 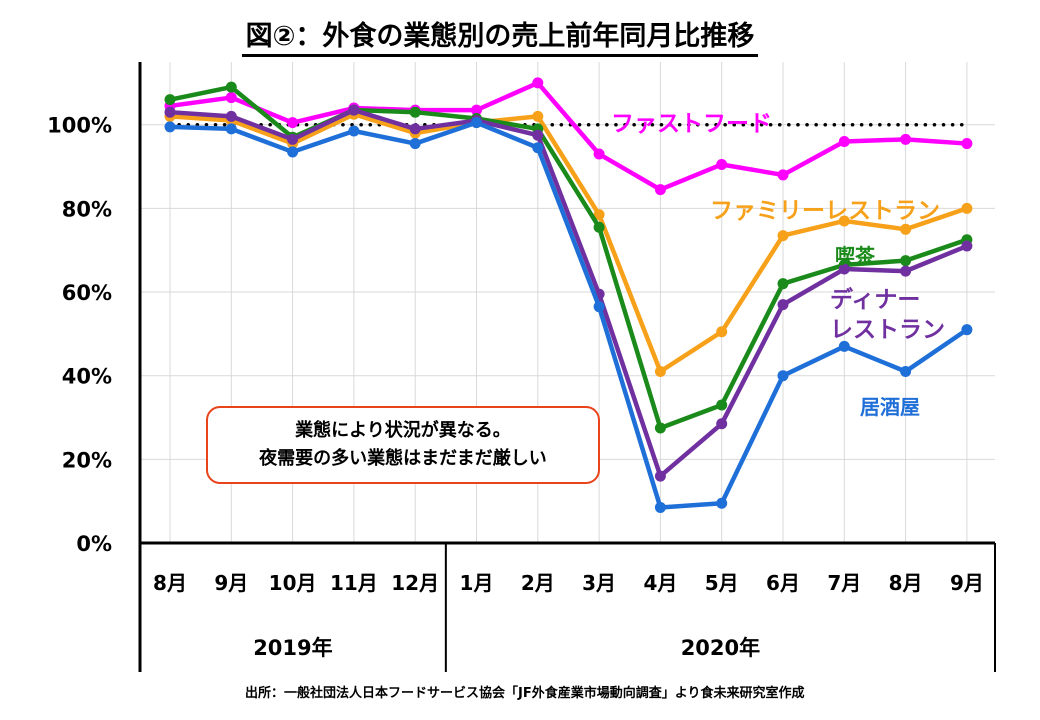 What do you see at coordinates (722, 583) in the screenshot?
I see `x-tick-label: 5月` at bounding box center [722, 583].